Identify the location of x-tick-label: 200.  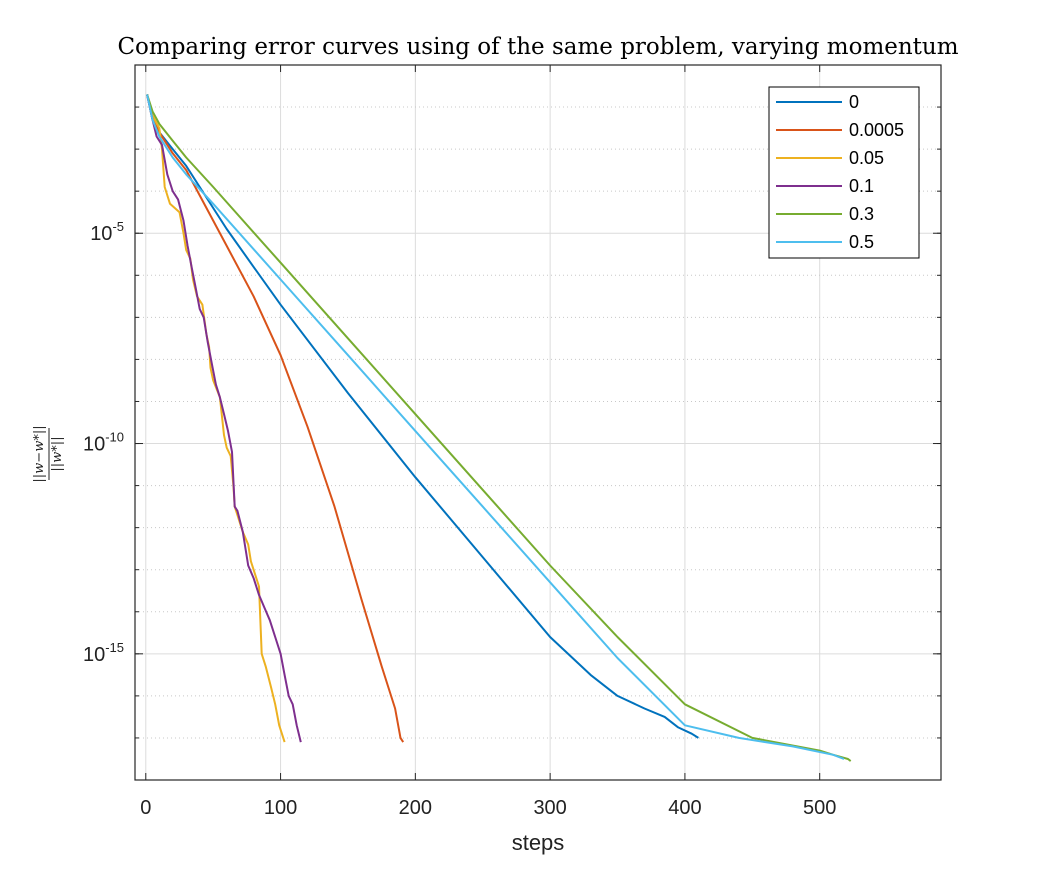
(415, 808).